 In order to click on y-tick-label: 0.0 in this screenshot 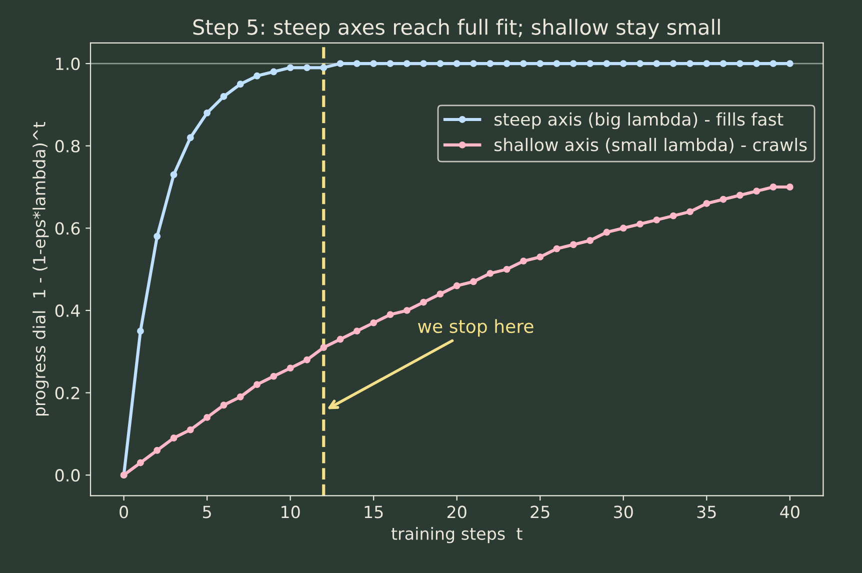, I will do `click(67, 475)`.